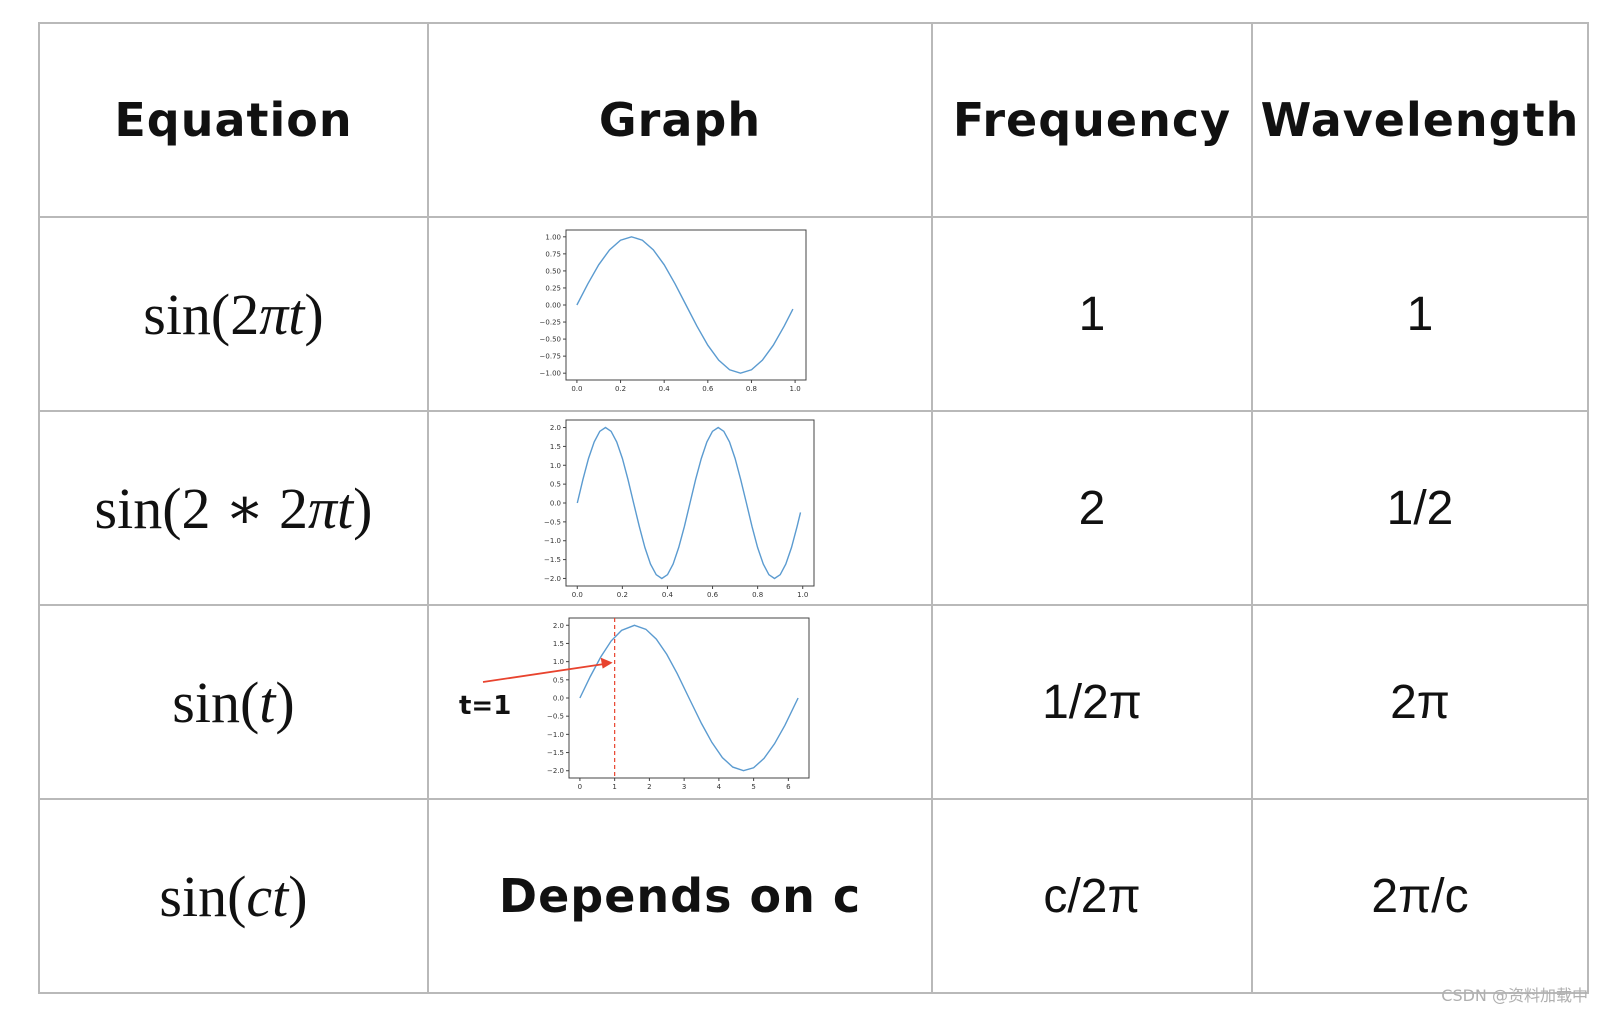 The image size is (1606, 1016). I want to click on wavelength-value: 1/2, so click(1420, 508).